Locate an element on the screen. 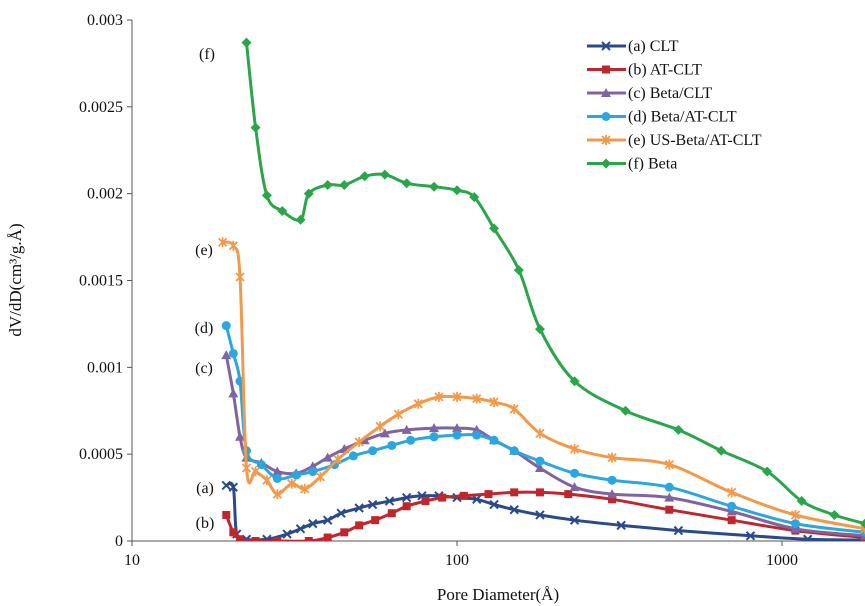 The width and height of the screenshot is (865, 606). legend-label: (b) AT-CLT is located at coordinates (665, 70).